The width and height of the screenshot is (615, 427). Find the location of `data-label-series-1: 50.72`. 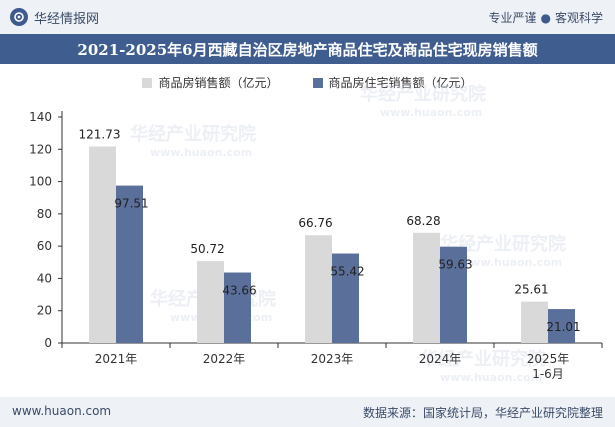

data-label-series-1: 50.72 is located at coordinates (207, 249).